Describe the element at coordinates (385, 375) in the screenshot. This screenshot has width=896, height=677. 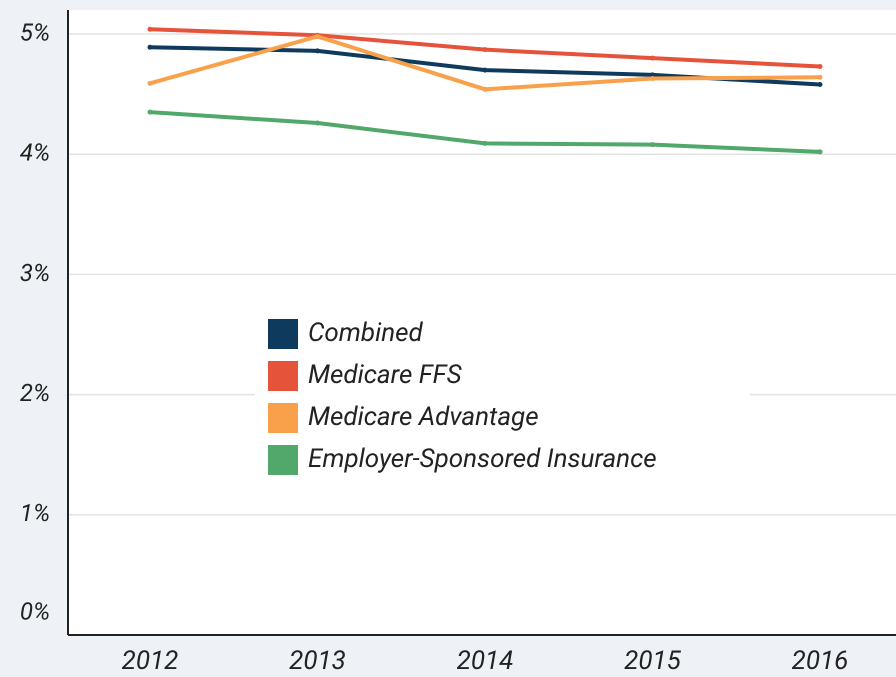
I see `legend-label: Medicare FFS` at that location.